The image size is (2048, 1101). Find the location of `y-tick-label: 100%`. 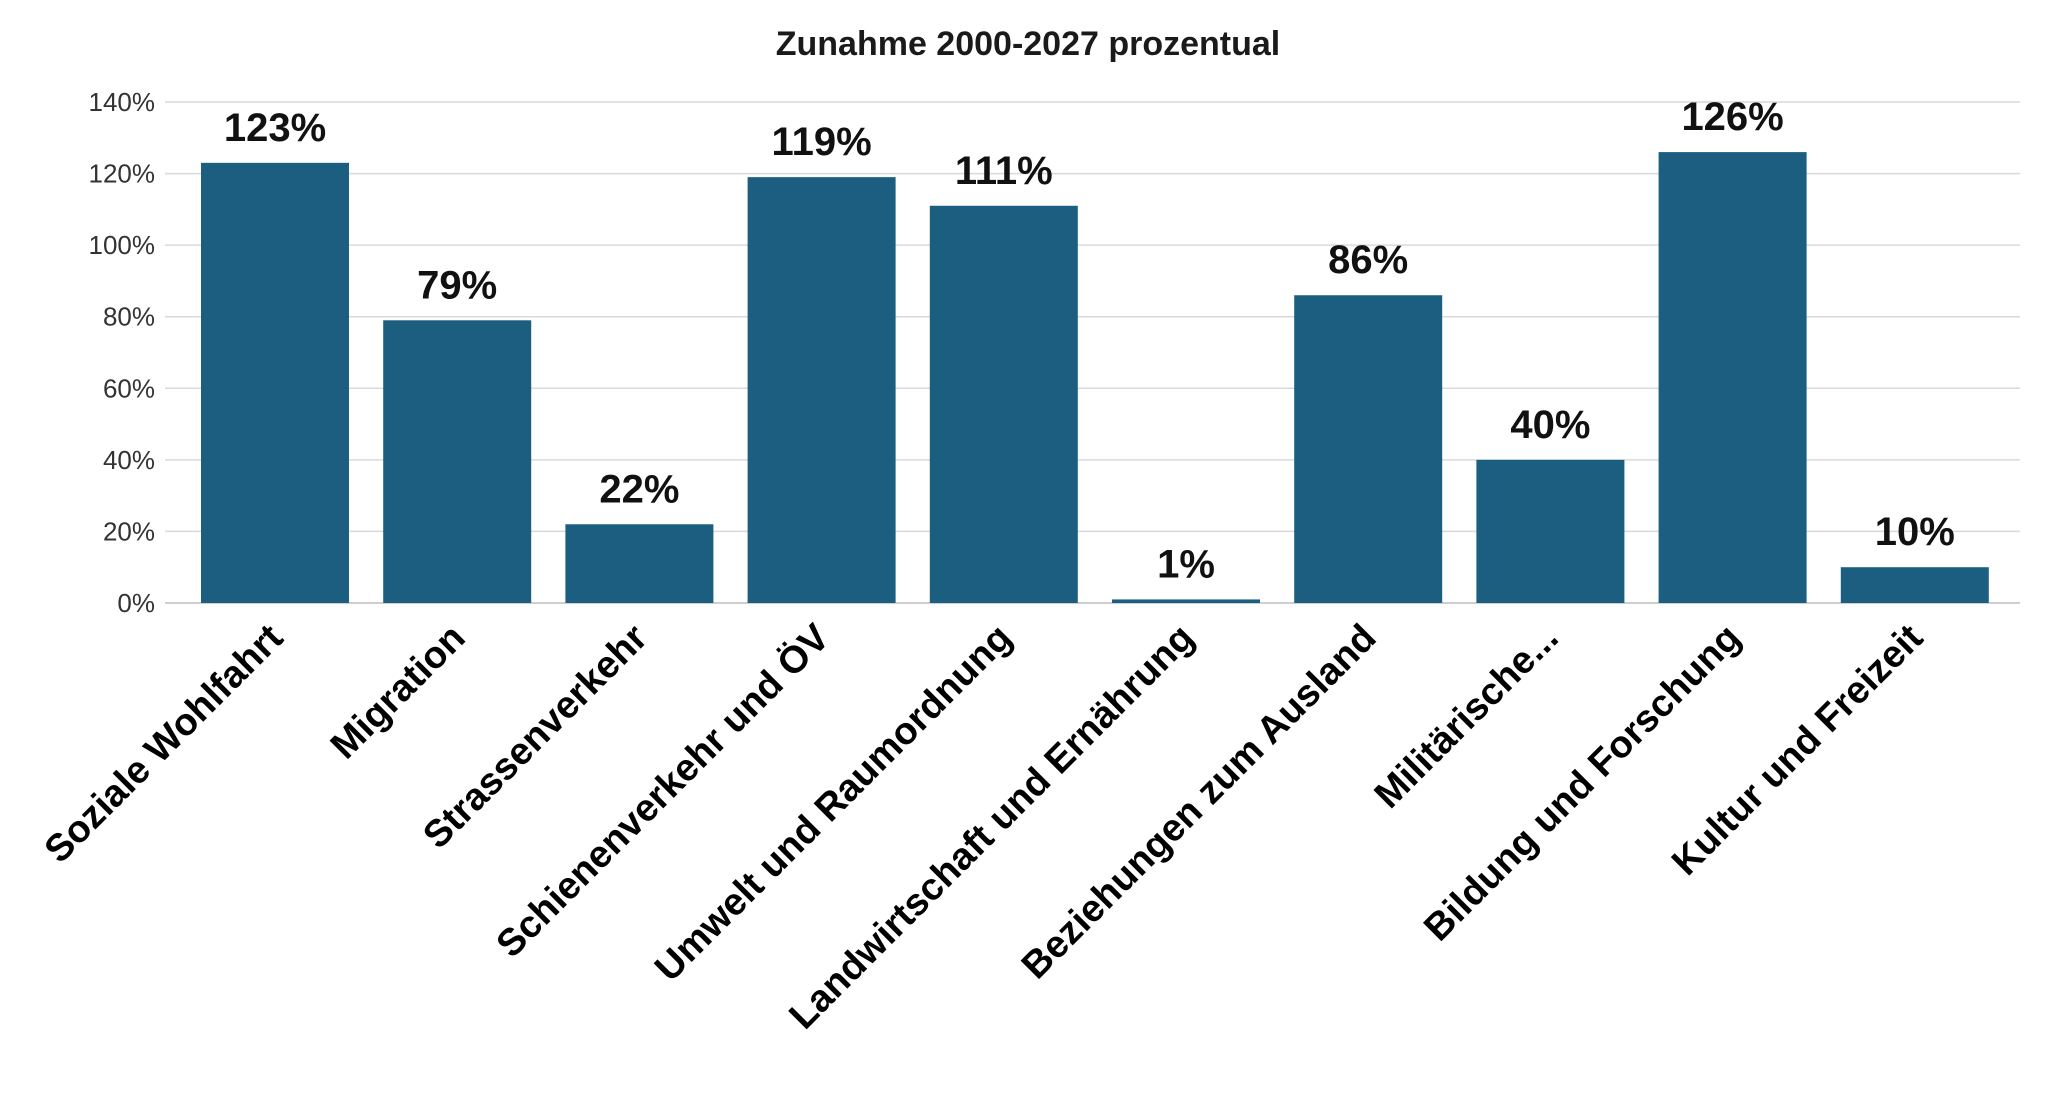

y-tick-label: 100% is located at coordinates (122, 245).